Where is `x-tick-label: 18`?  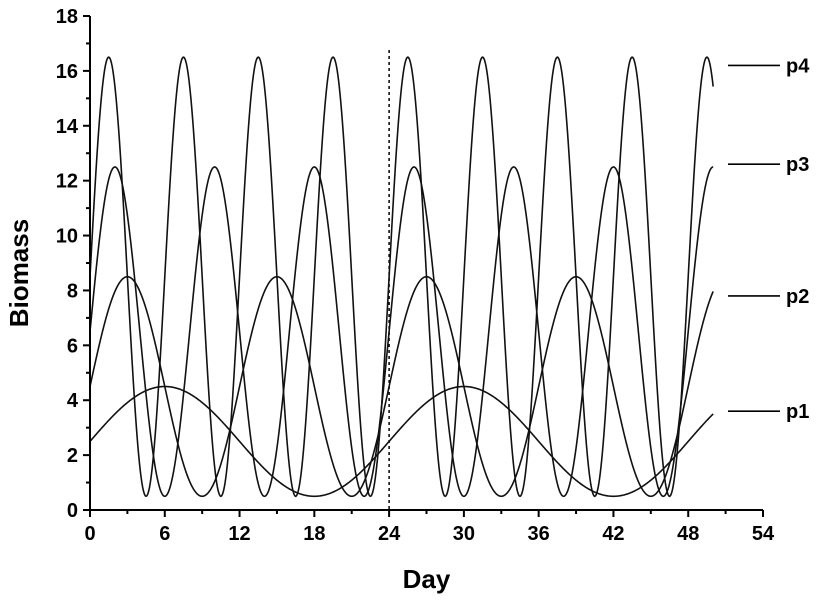
x-tick-label: 18 is located at coordinates (314, 534).